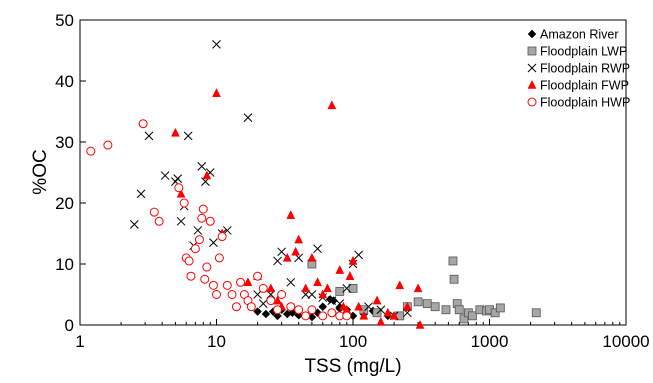 The image size is (653, 383). I want to click on legend-label: Amazon River, so click(579, 35).